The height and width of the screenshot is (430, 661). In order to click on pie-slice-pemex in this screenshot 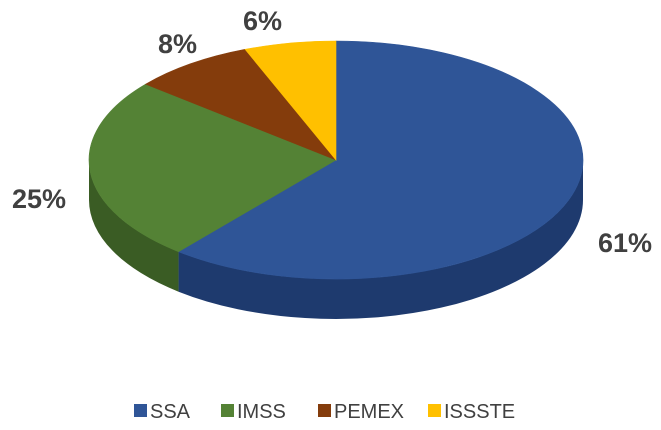, I will do `click(240, 105)`.